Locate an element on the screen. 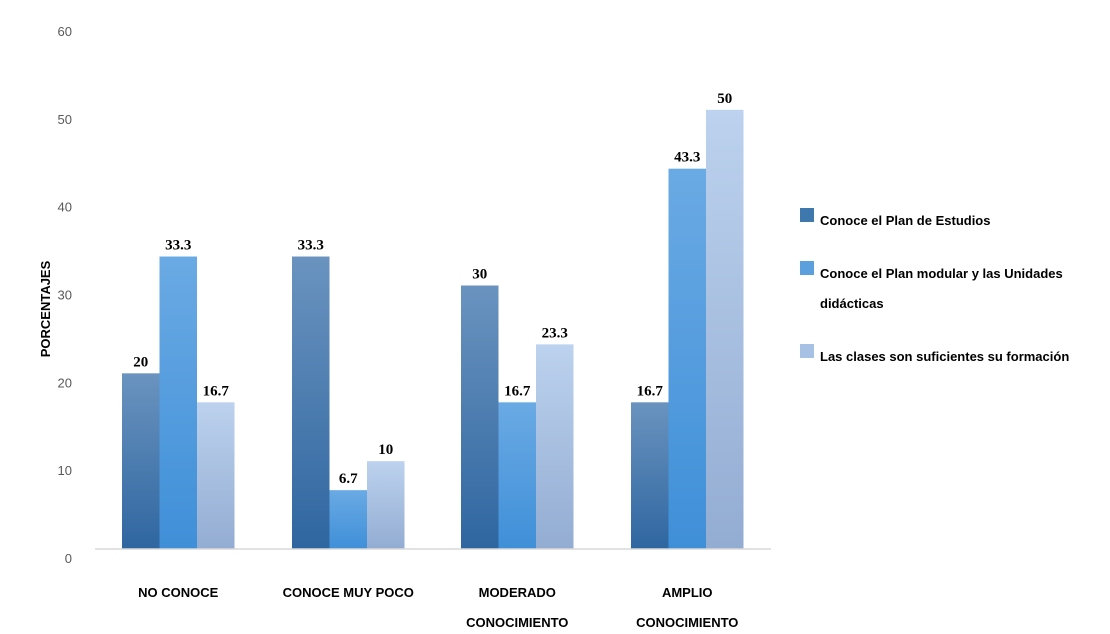  y-tick-label: 40 is located at coordinates (65, 207).